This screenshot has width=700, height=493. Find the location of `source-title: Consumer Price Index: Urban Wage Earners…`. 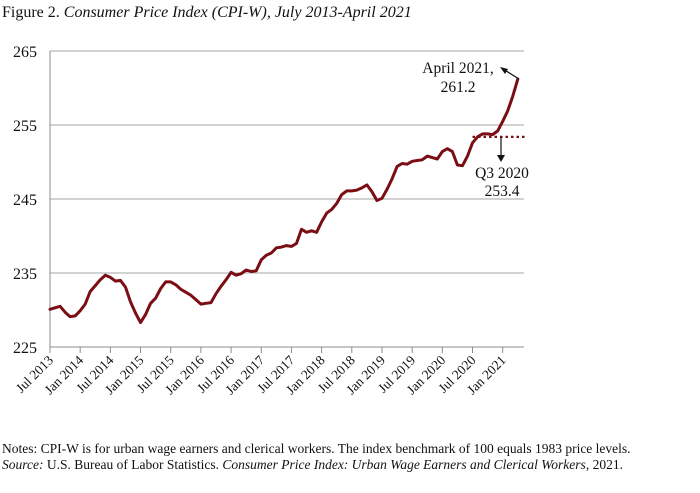

source-title: Consumer Price Index: Urban Wage Earners… is located at coordinates (404, 464).